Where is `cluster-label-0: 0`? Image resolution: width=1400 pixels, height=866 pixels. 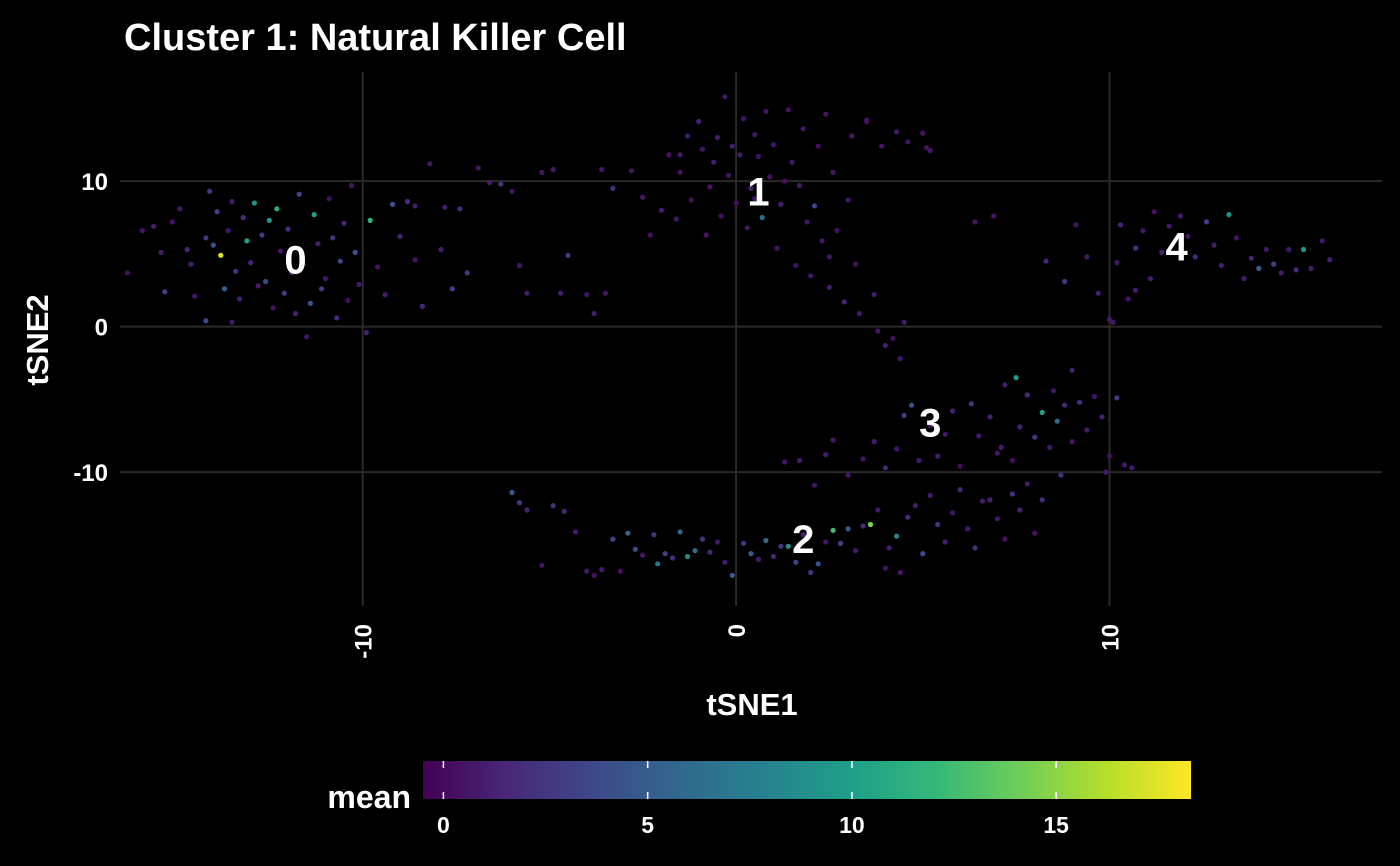
cluster-label-0: 0 is located at coordinates (295, 261).